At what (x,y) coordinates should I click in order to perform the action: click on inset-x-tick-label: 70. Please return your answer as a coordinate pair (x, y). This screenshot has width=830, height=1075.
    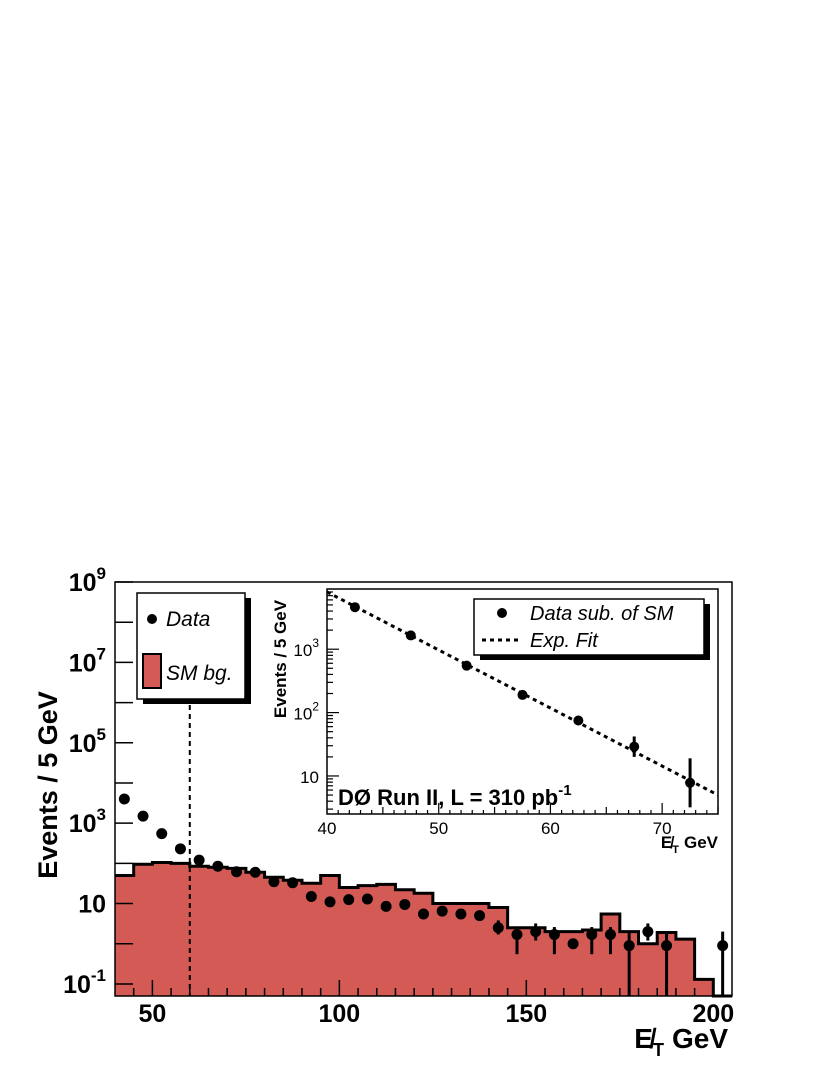
    Looking at the image, I should click on (662, 828).